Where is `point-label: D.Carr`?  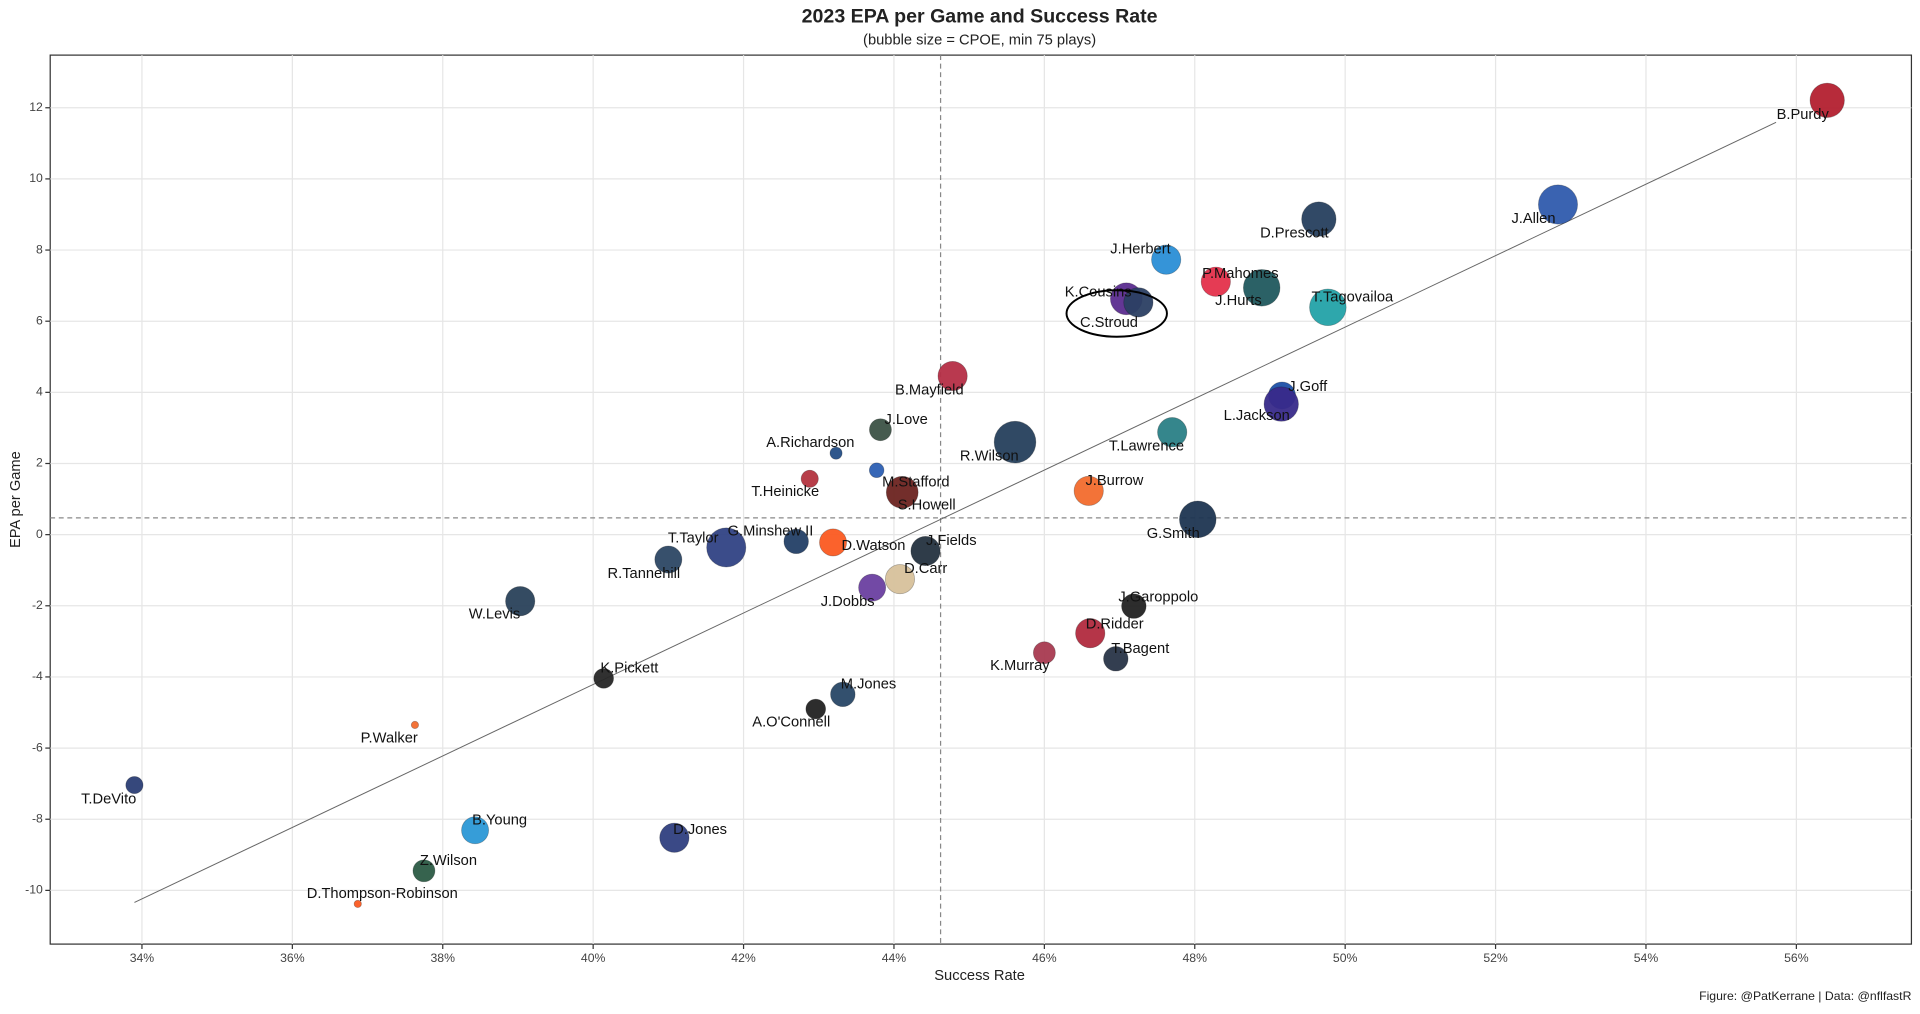
point-label: D.Carr is located at coordinates (925, 569).